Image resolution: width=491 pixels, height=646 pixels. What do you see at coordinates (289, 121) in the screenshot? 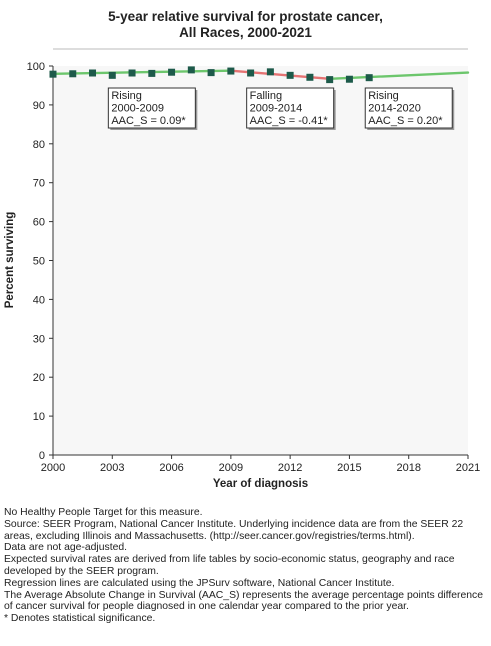
I see `annotation-line: AAC_S = -0.41*` at bounding box center [289, 121].